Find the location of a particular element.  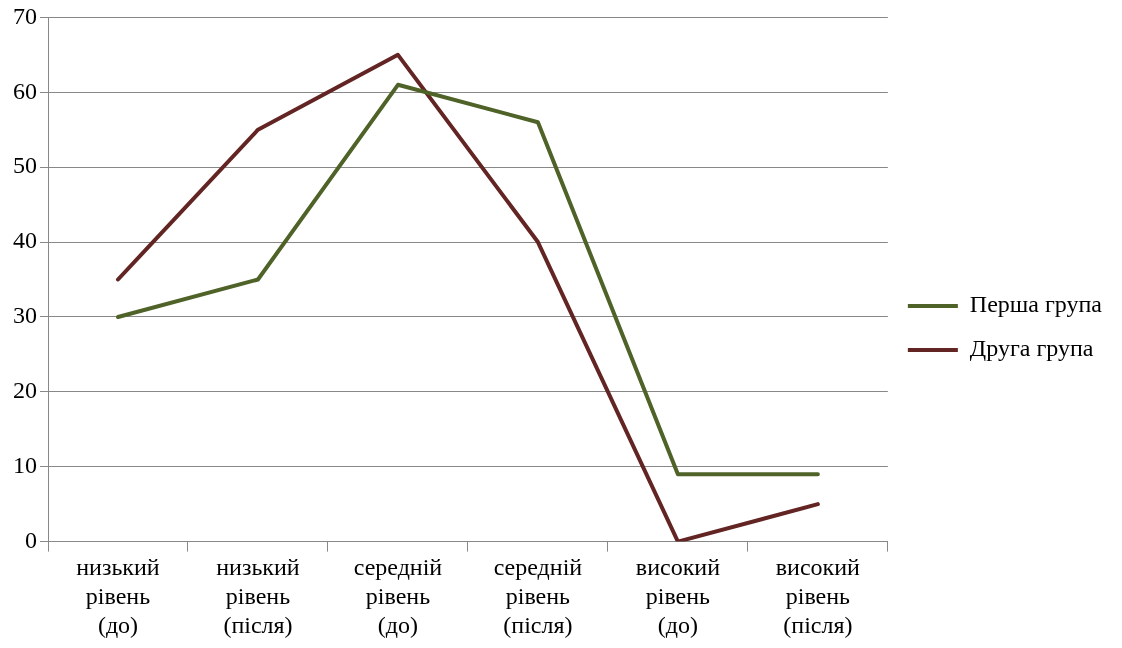

y-tick-label: 70 is located at coordinates (25, 15).